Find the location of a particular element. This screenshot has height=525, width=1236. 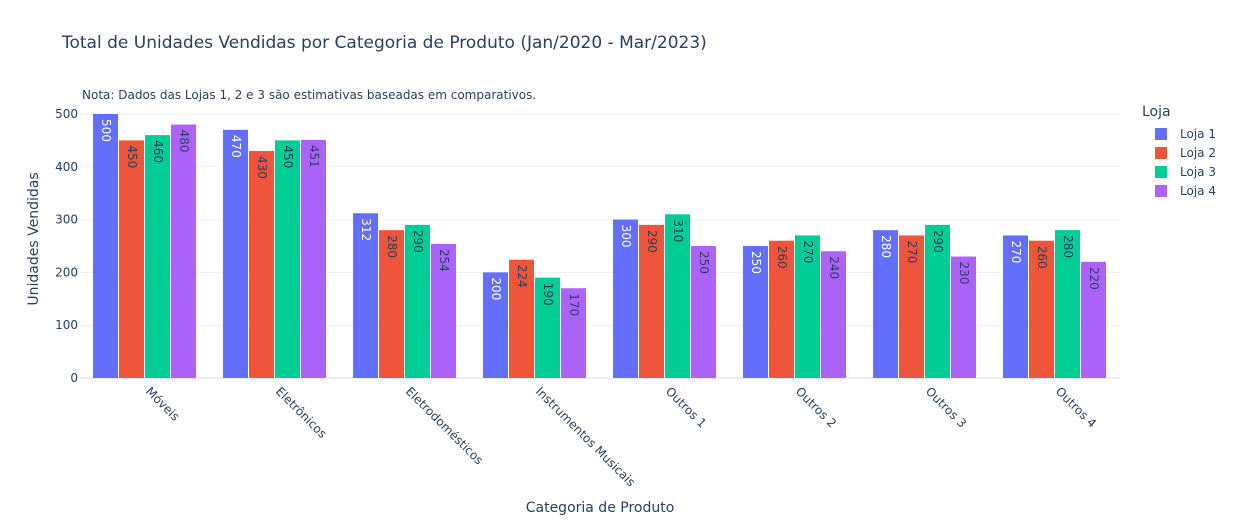

x-tick-label: Instrumentos Musicais is located at coordinates (585, 436).